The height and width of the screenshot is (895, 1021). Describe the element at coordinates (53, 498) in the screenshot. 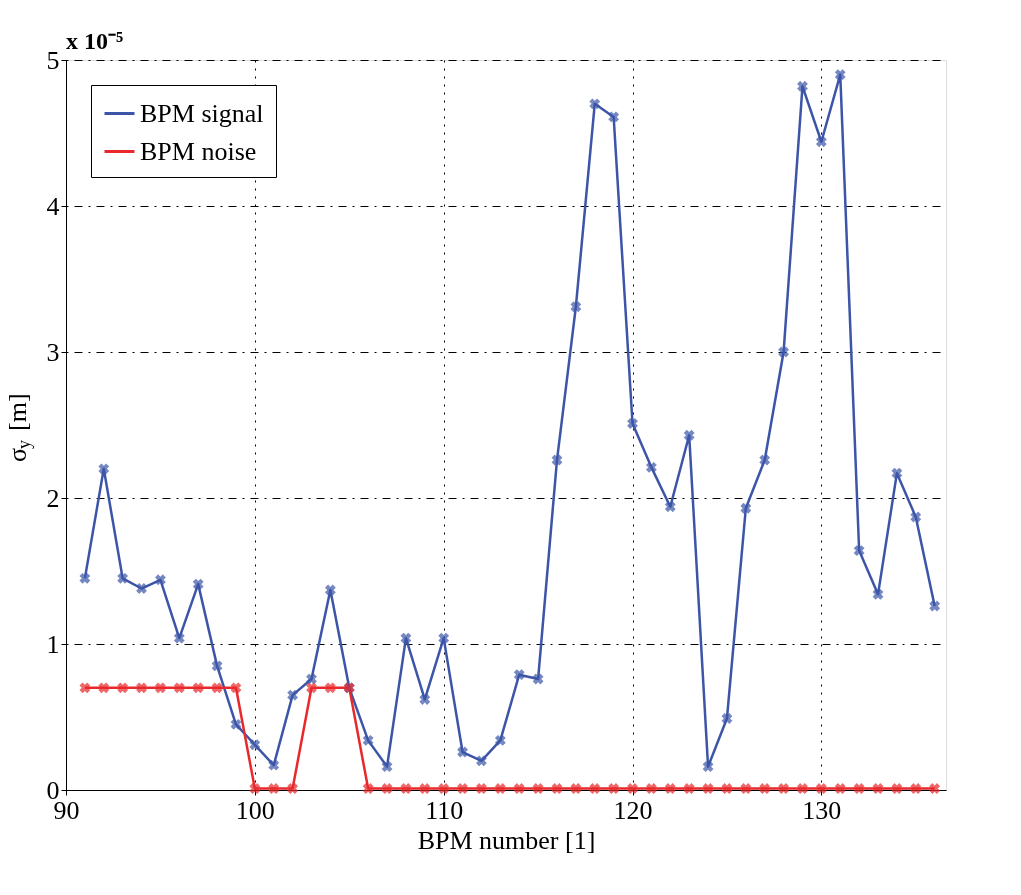

I see `y-tick-label: 2` at that location.